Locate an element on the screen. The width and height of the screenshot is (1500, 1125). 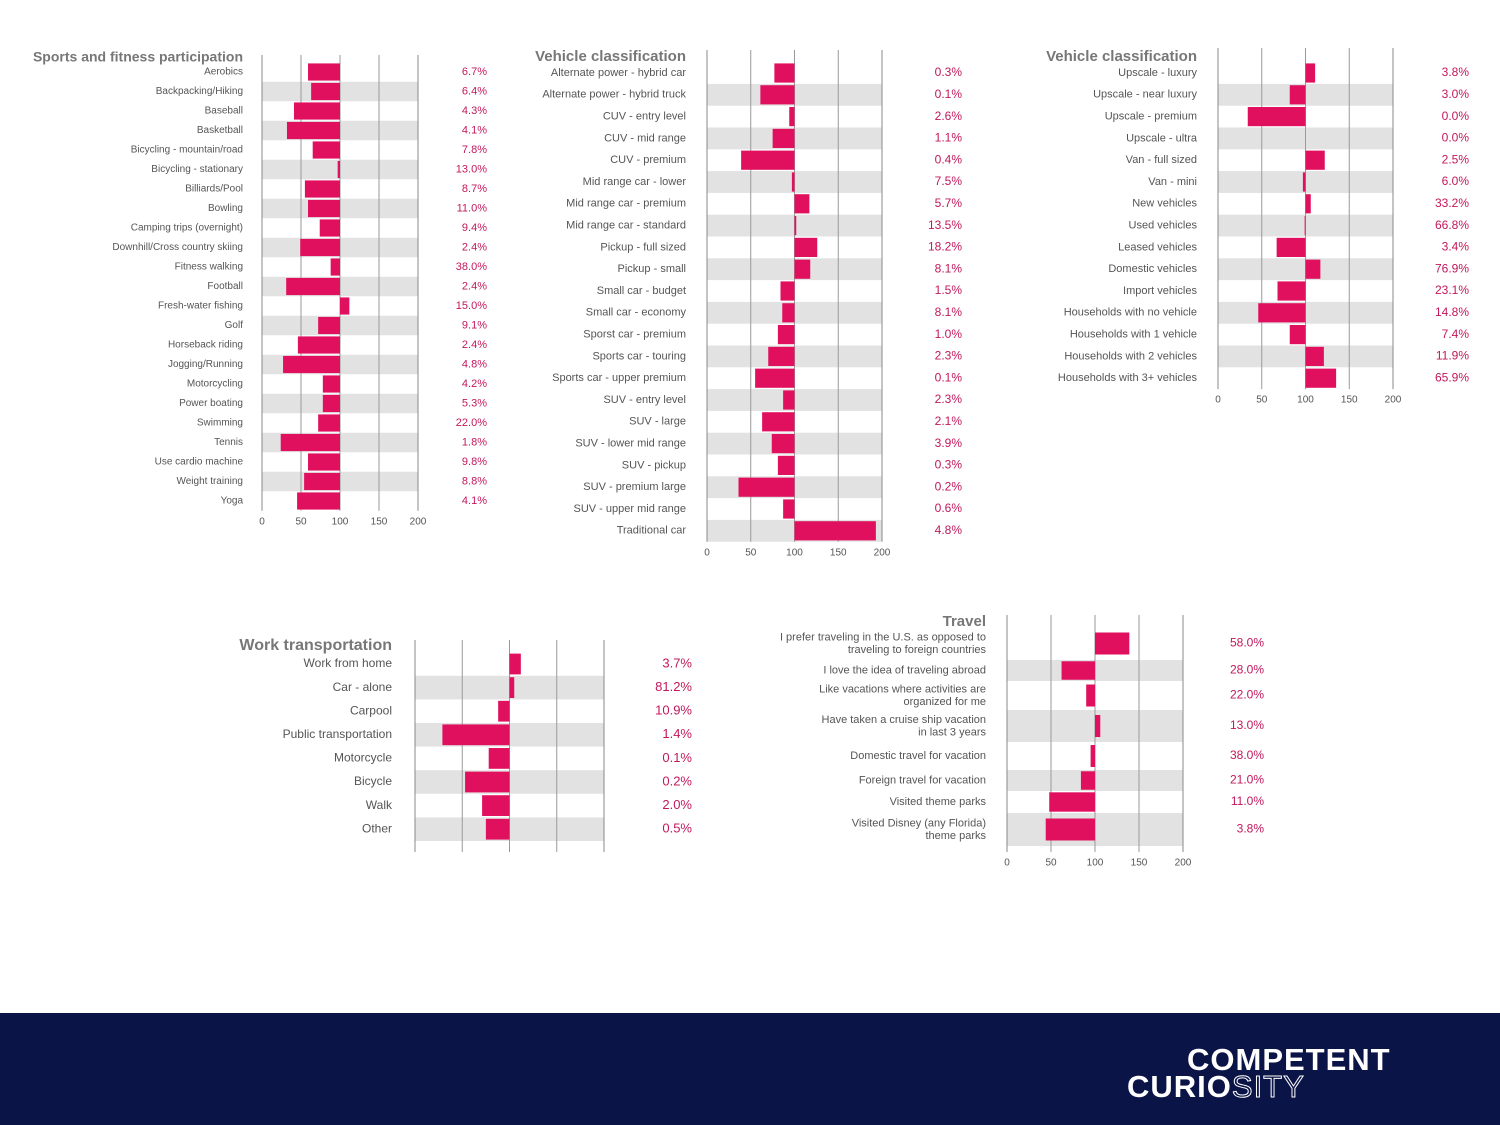
share-label: 11.0% is located at coordinates (1247, 801).